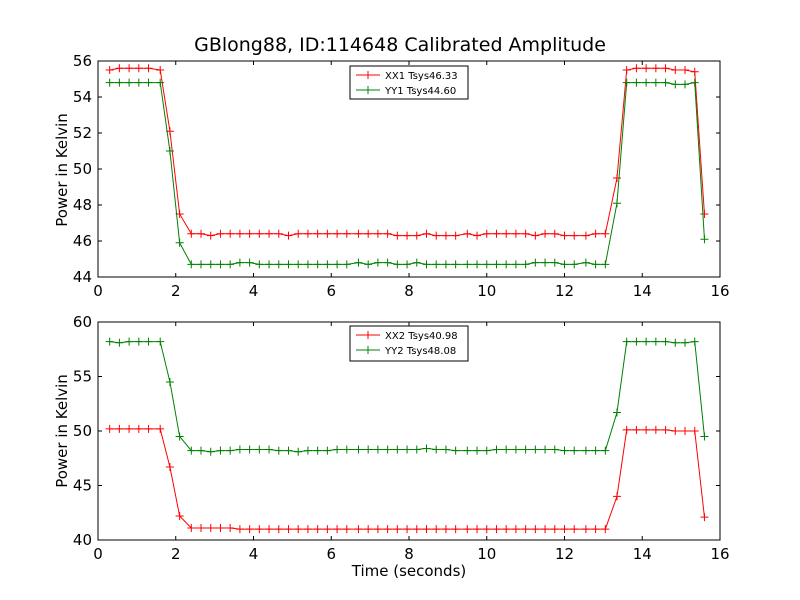 Image resolution: width=800 pixels, height=600 pixels. Describe the element at coordinates (62, 170) in the screenshot. I see `top-y-axis-label: Power in Kelvin` at that location.